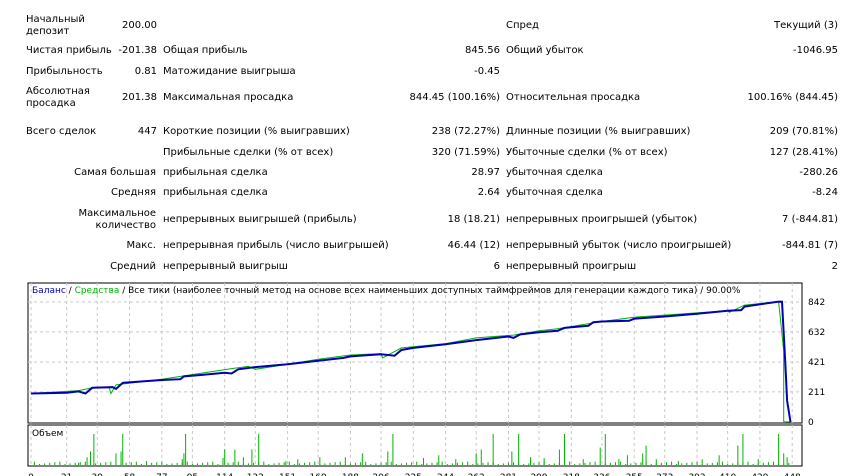  I want to click on x-tick-label: 114, so click(224, 474).